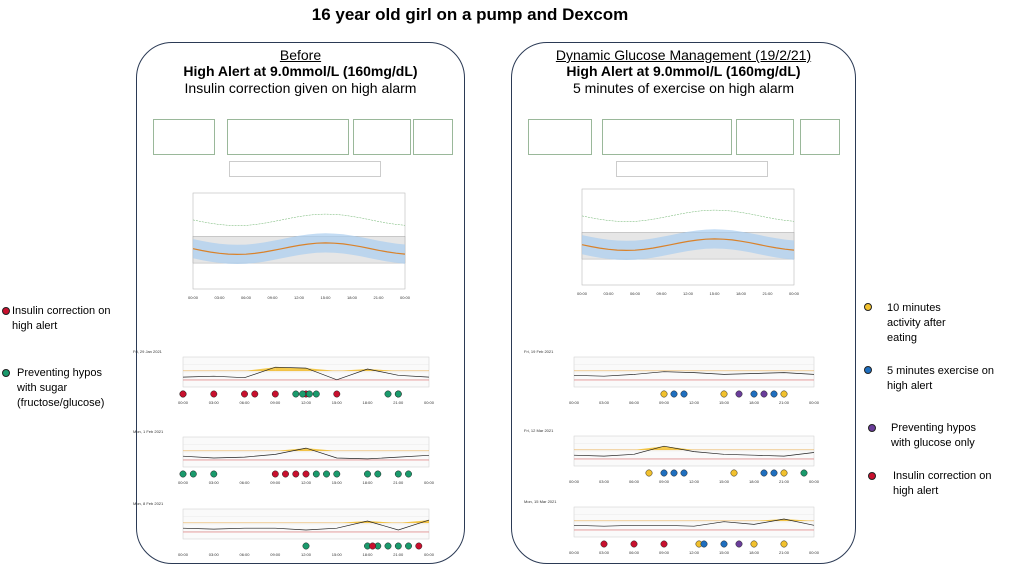 This screenshot has width=1024, height=573. Describe the element at coordinates (299, 249) in the screenshot. I see `median-line` at that location.